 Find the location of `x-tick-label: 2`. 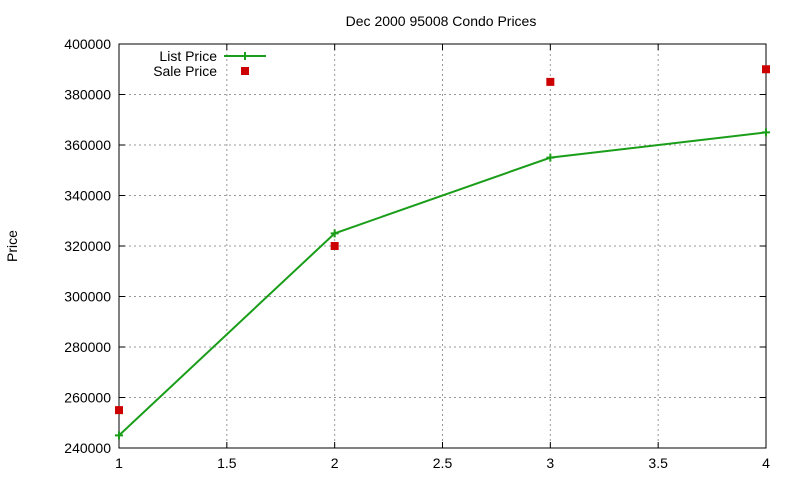

x-tick-label: 2 is located at coordinates (335, 463).